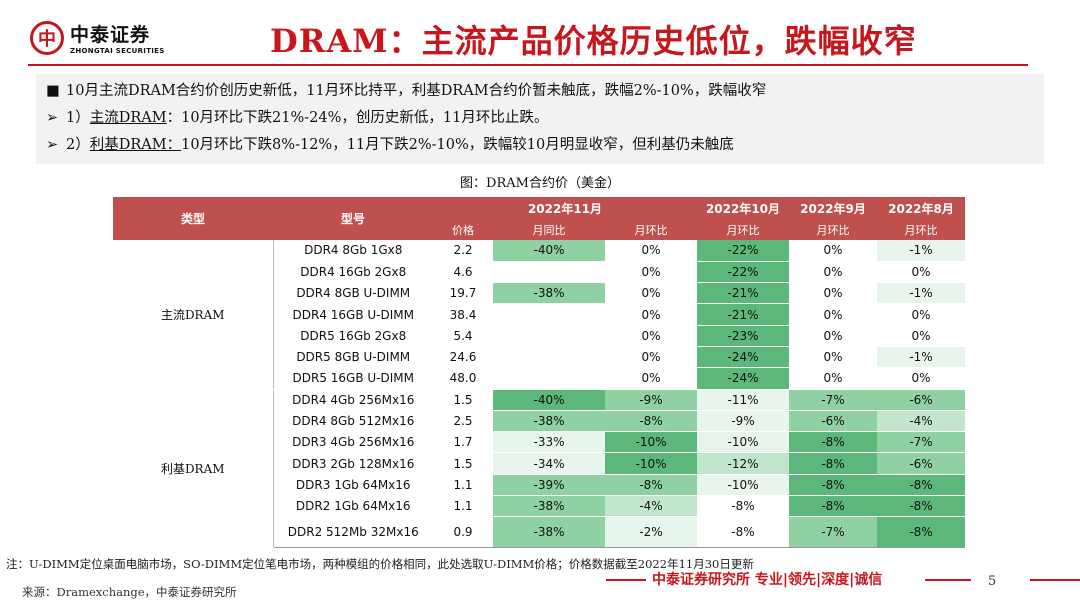 The width and height of the screenshot is (1080, 608). What do you see at coordinates (921, 485) in the screenshot?
I see `aug-cell: -8%` at bounding box center [921, 485].